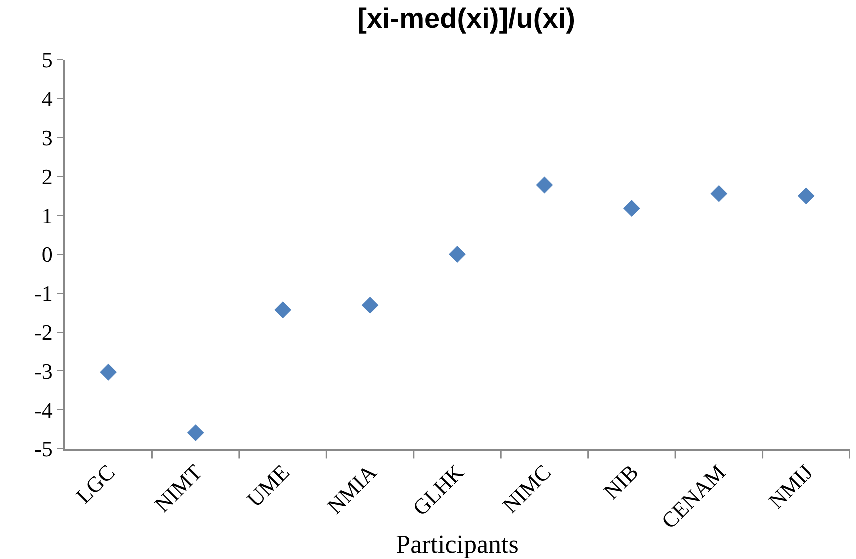 The height and width of the screenshot is (559, 856). Describe the element at coordinates (47, 255) in the screenshot. I see `y-tick-label: 0` at that location.